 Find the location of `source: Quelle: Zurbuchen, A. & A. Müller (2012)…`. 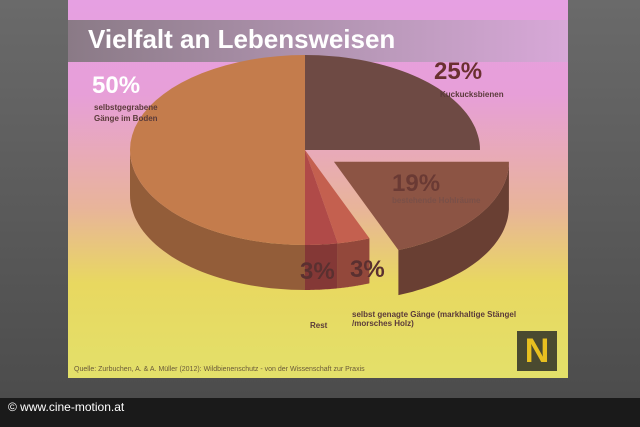

source: Quelle: Zurbuchen, A. & A. Müller (2012)… is located at coordinates (219, 369).